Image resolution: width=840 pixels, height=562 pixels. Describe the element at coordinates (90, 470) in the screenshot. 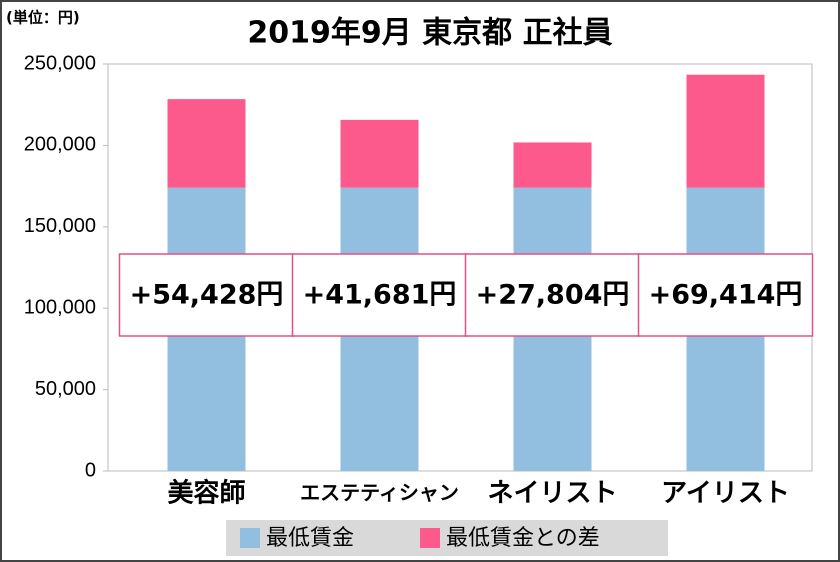

I see `y-tick-label: 0` at that location.